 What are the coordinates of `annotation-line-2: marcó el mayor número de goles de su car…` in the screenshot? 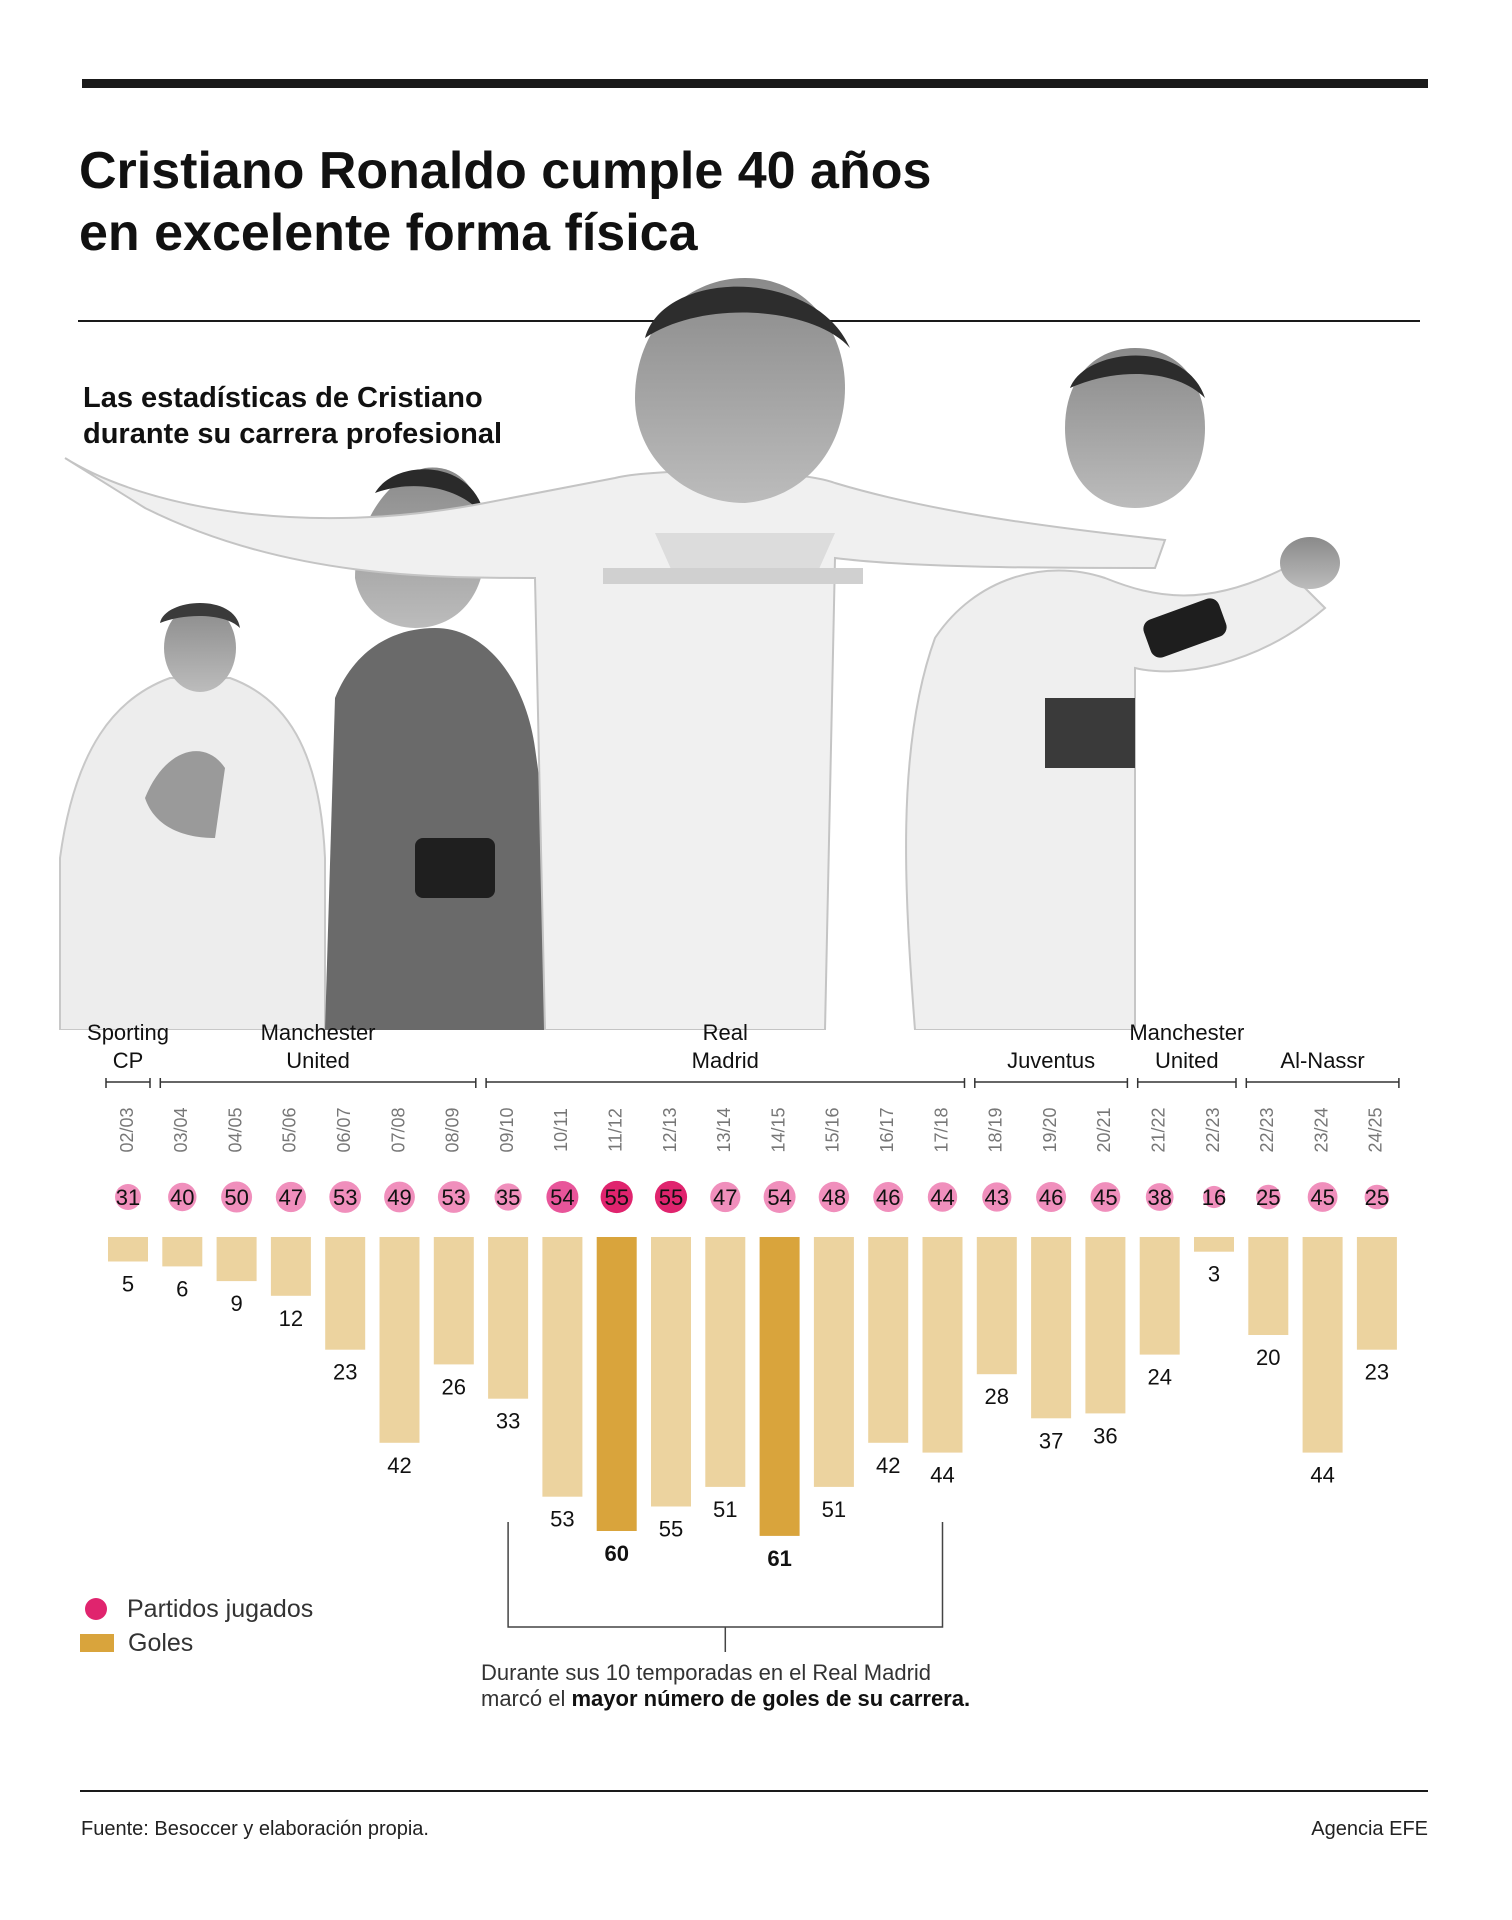 It's located at (725, 1699).